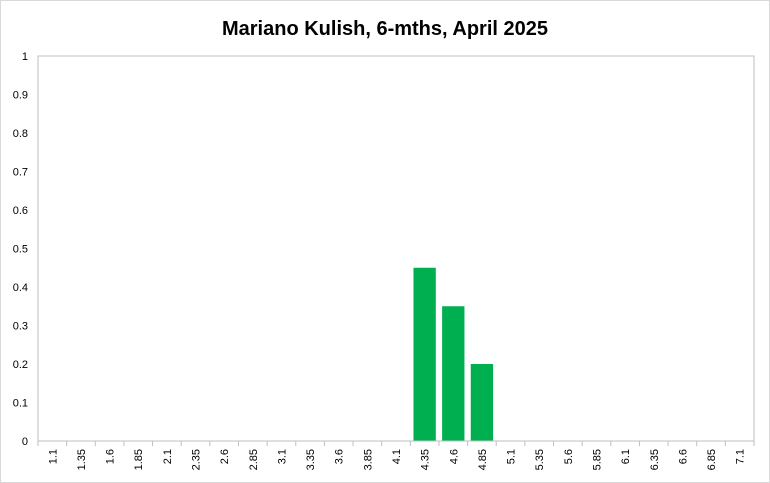  What do you see at coordinates (20, 404) in the screenshot?
I see `y-tick-label: 0.1` at bounding box center [20, 404].